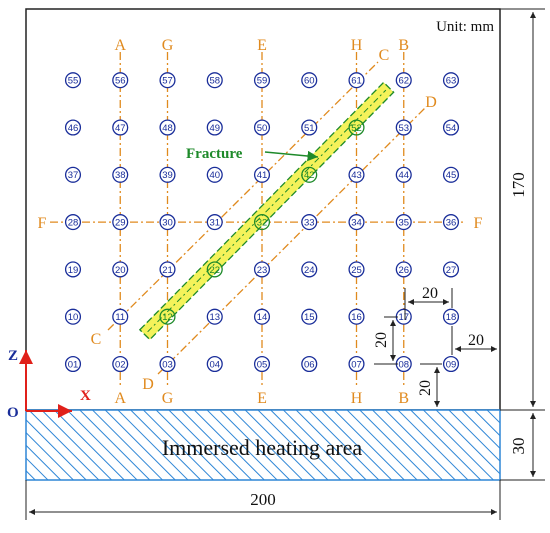 The image size is (550, 533). What do you see at coordinates (73, 317) in the screenshot?
I see `point-label: 10` at bounding box center [73, 317].